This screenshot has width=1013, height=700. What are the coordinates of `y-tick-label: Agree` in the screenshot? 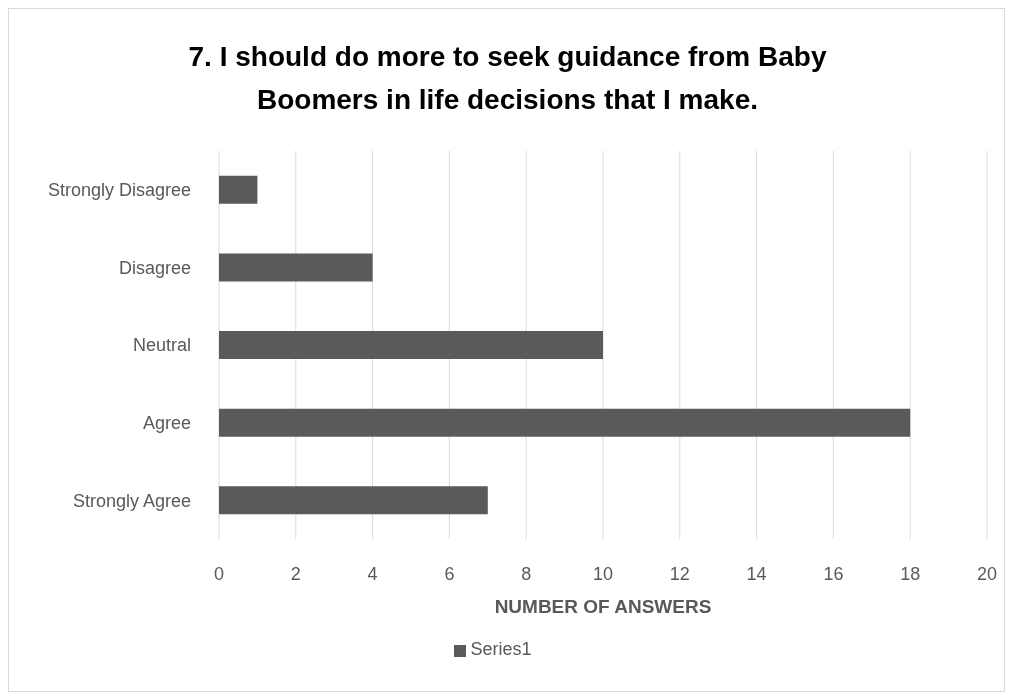 It's located at (166, 422).